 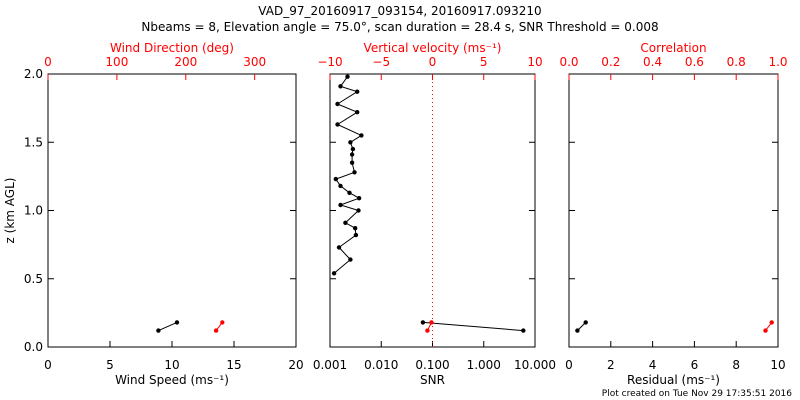 I want to click on panel3-bottom-tick-label-3: 6, so click(x=695, y=365).